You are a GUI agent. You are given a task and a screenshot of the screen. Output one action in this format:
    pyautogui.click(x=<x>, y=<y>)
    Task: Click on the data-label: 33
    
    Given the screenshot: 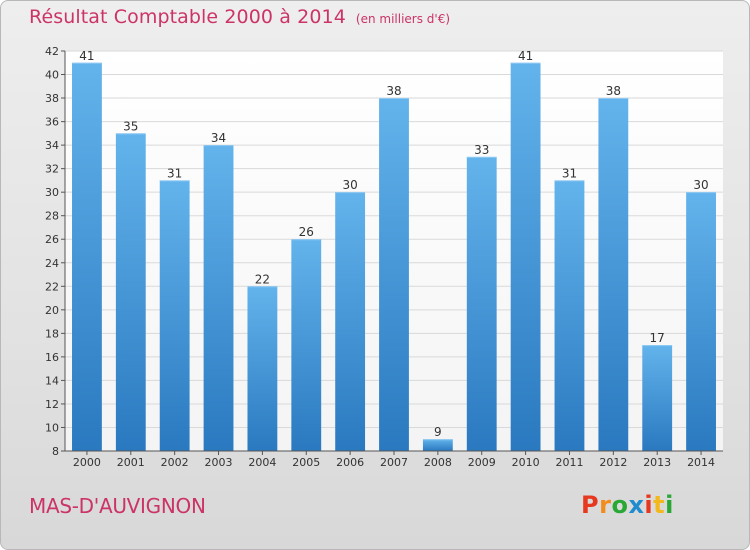 What is the action you would take?
    pyautogui.click(x=481, y=150)
    